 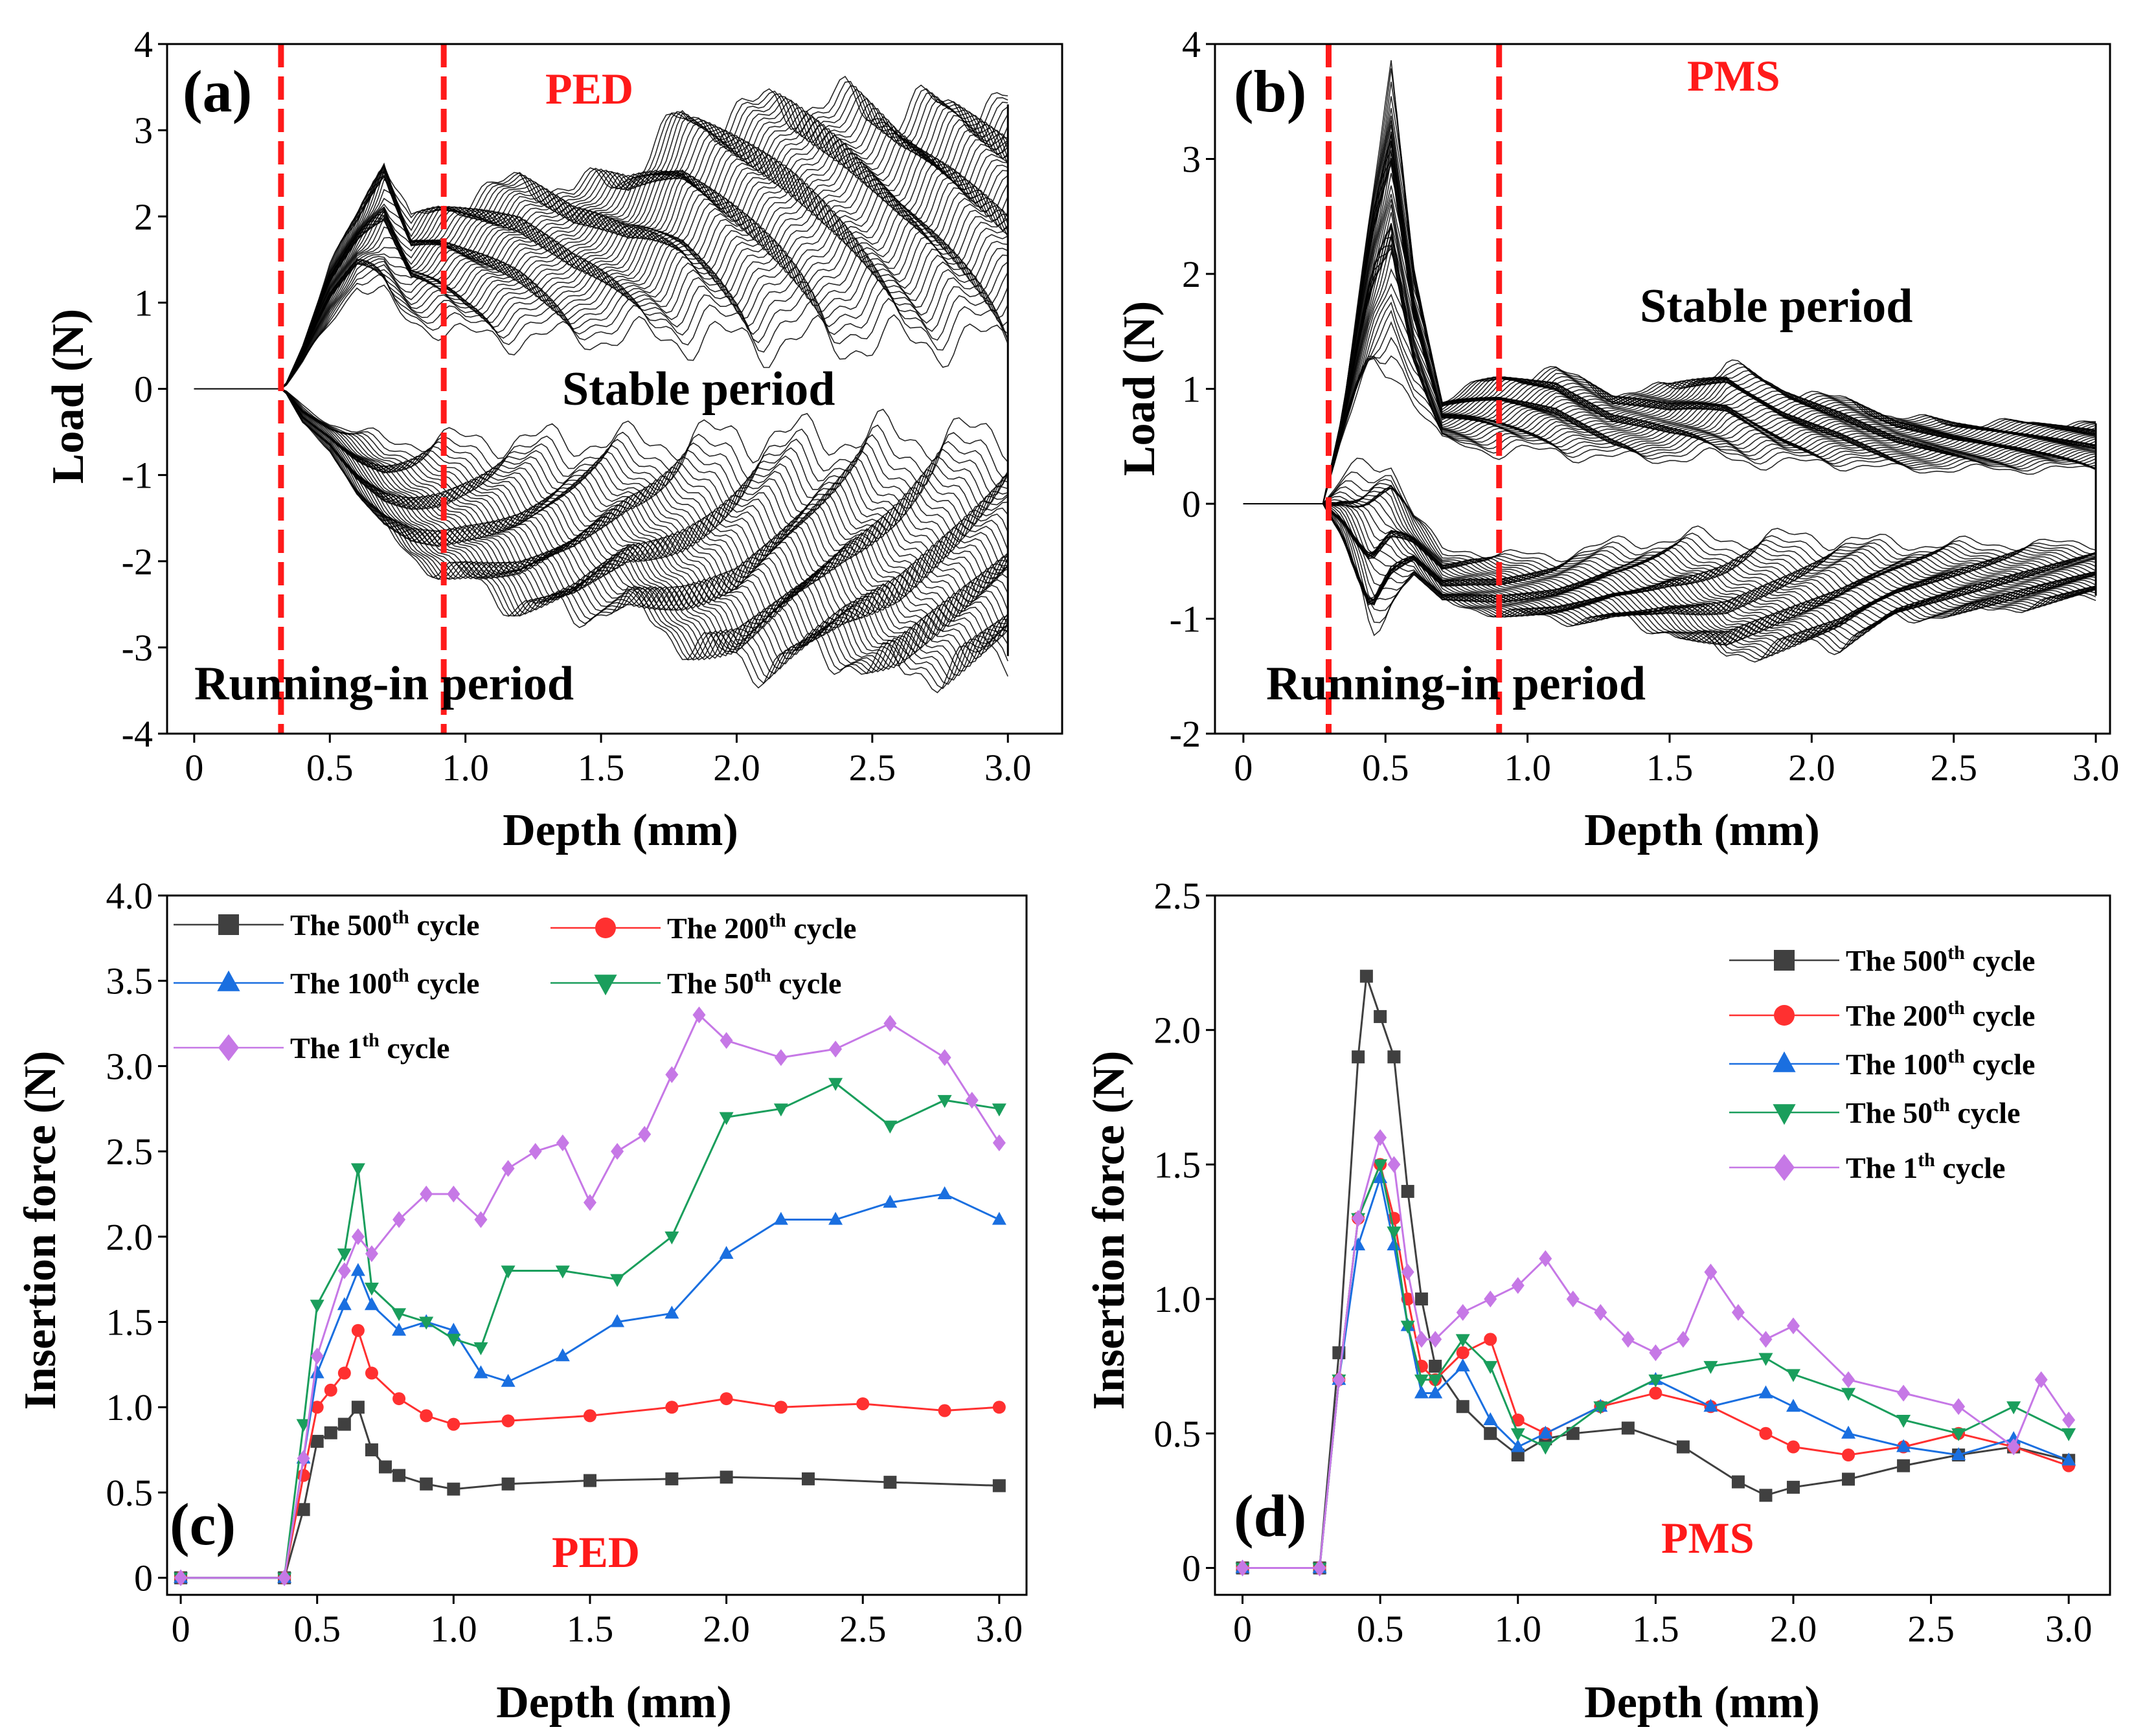 I want to click on panel-a-x-tick-label: 3.0, so click(x=1008, y=768).